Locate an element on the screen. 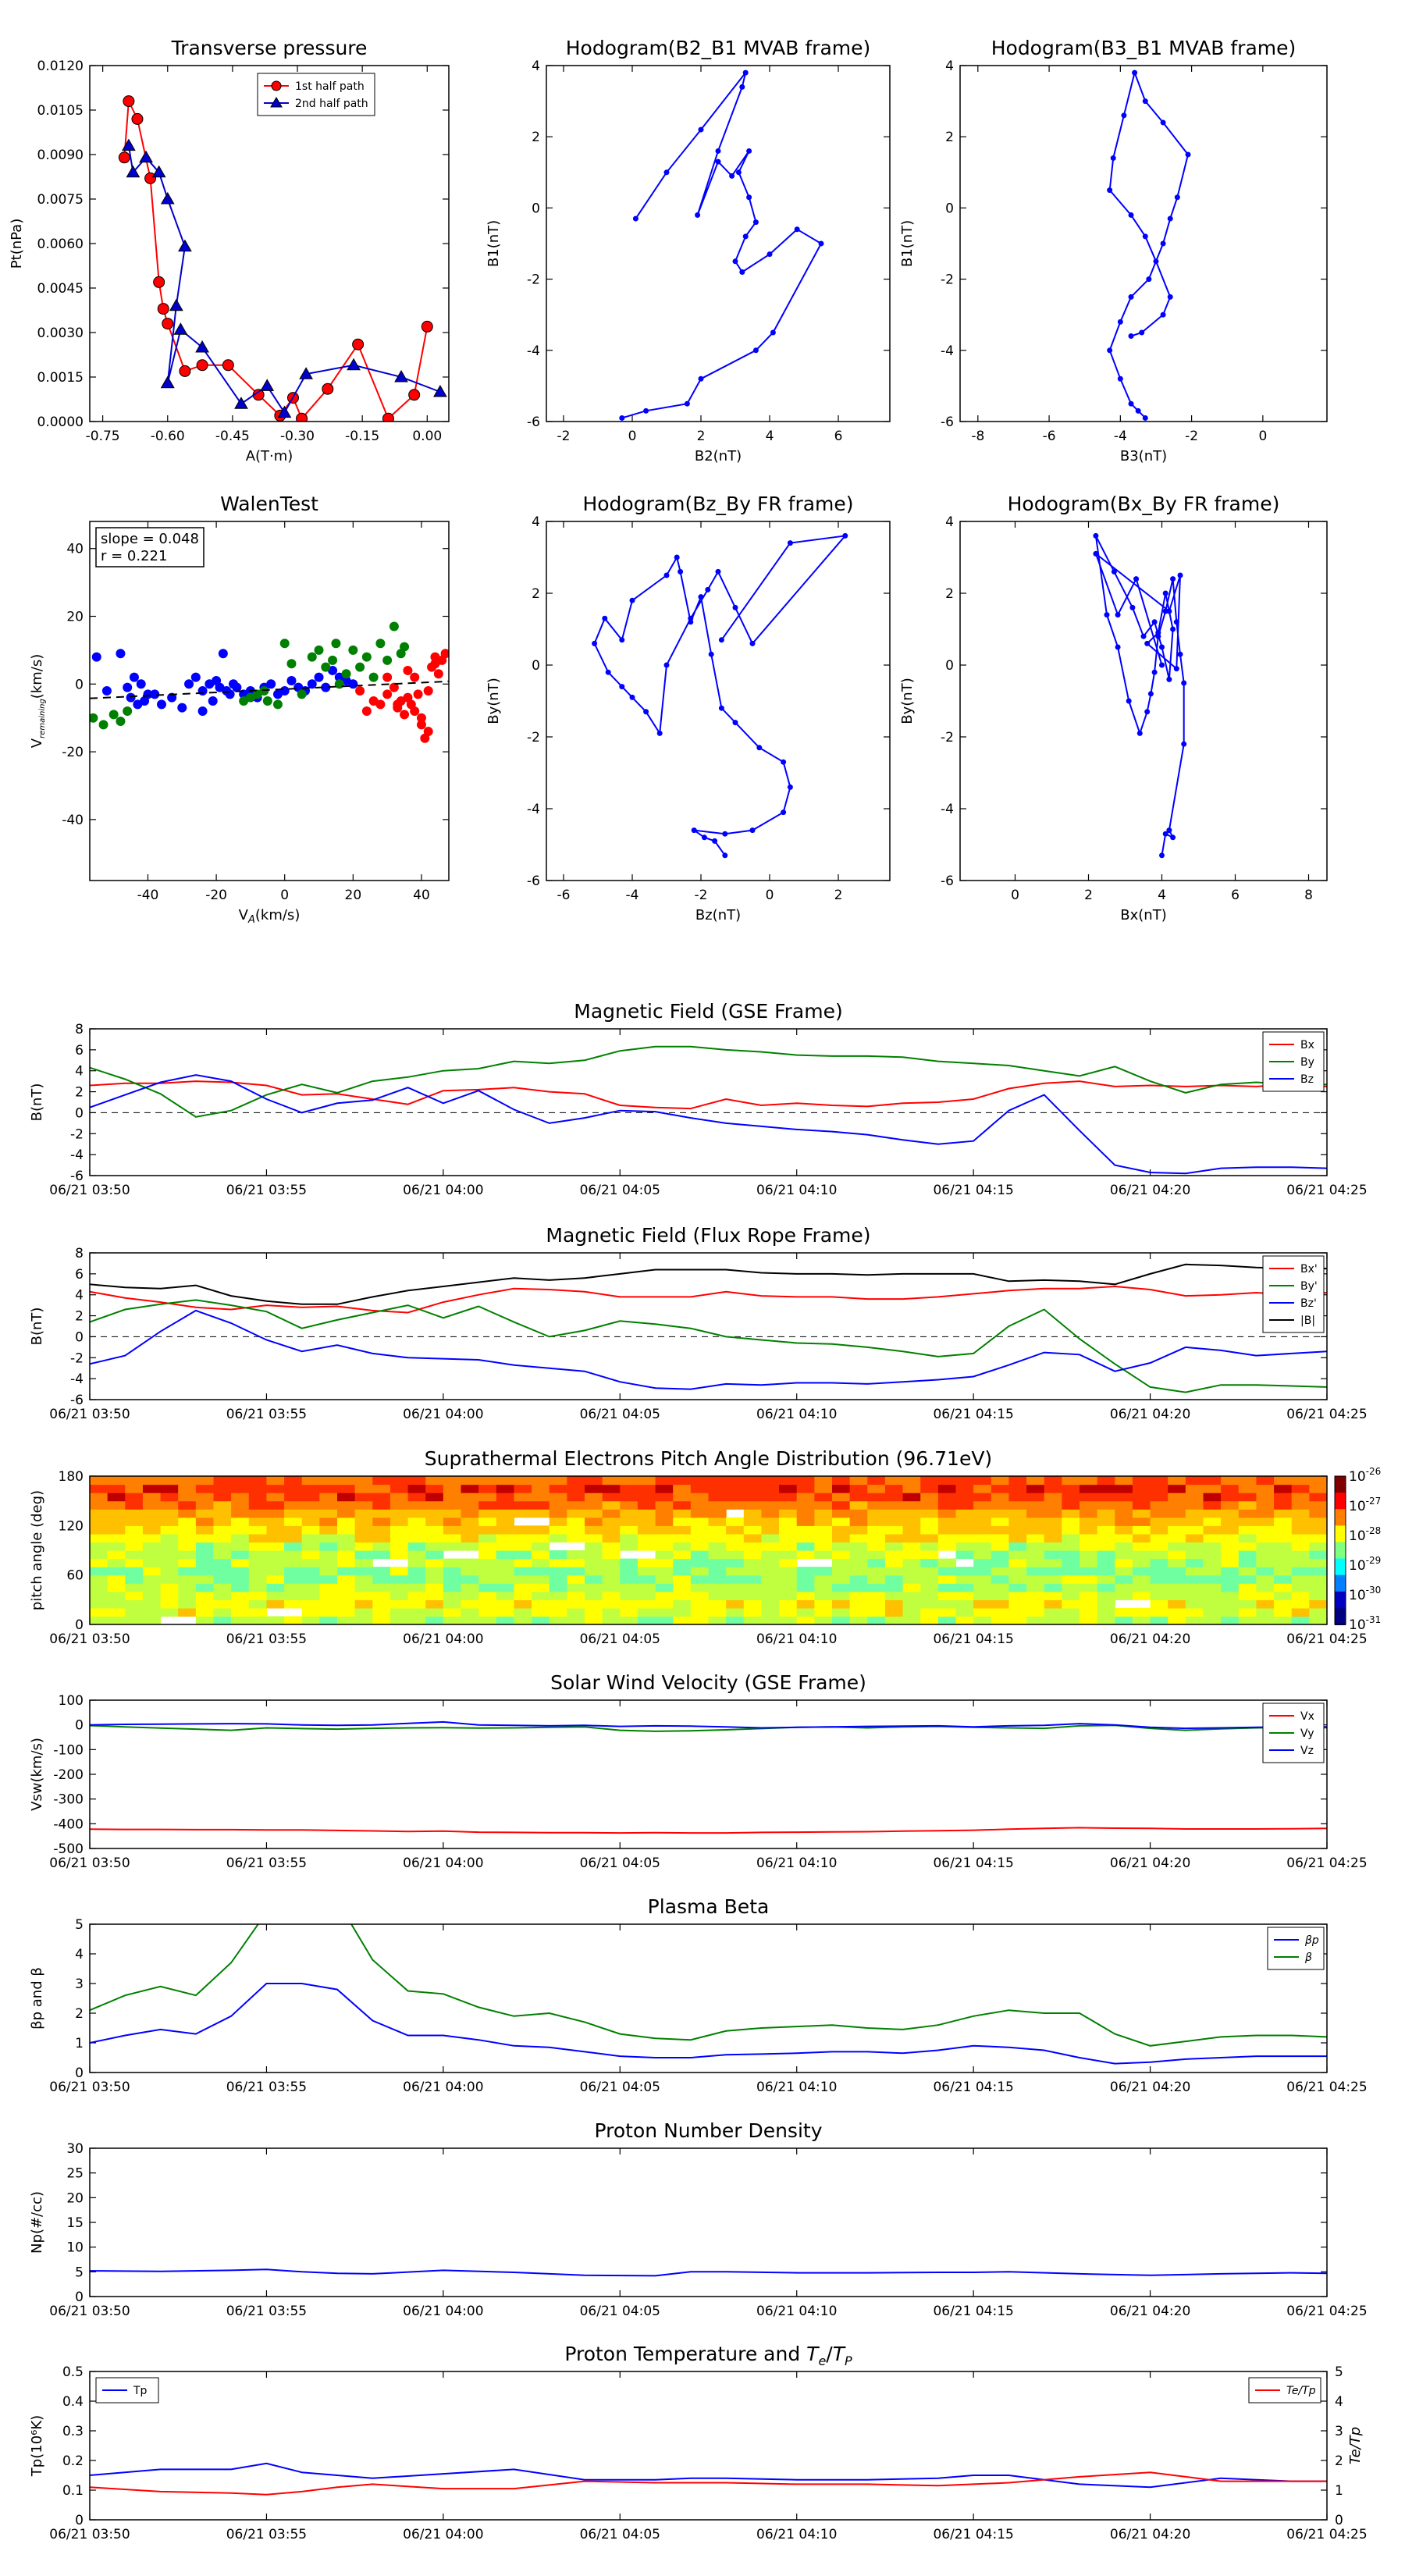  plot-frame is located at coordinates (718, 243).